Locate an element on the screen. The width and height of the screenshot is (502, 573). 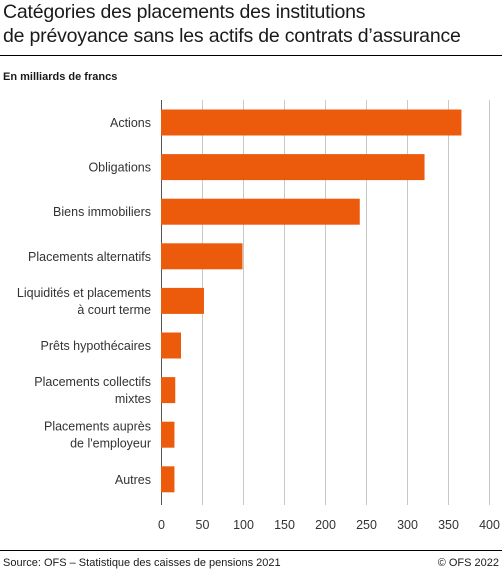
x-tick-label: 350 is located at coordinates (448, 525).